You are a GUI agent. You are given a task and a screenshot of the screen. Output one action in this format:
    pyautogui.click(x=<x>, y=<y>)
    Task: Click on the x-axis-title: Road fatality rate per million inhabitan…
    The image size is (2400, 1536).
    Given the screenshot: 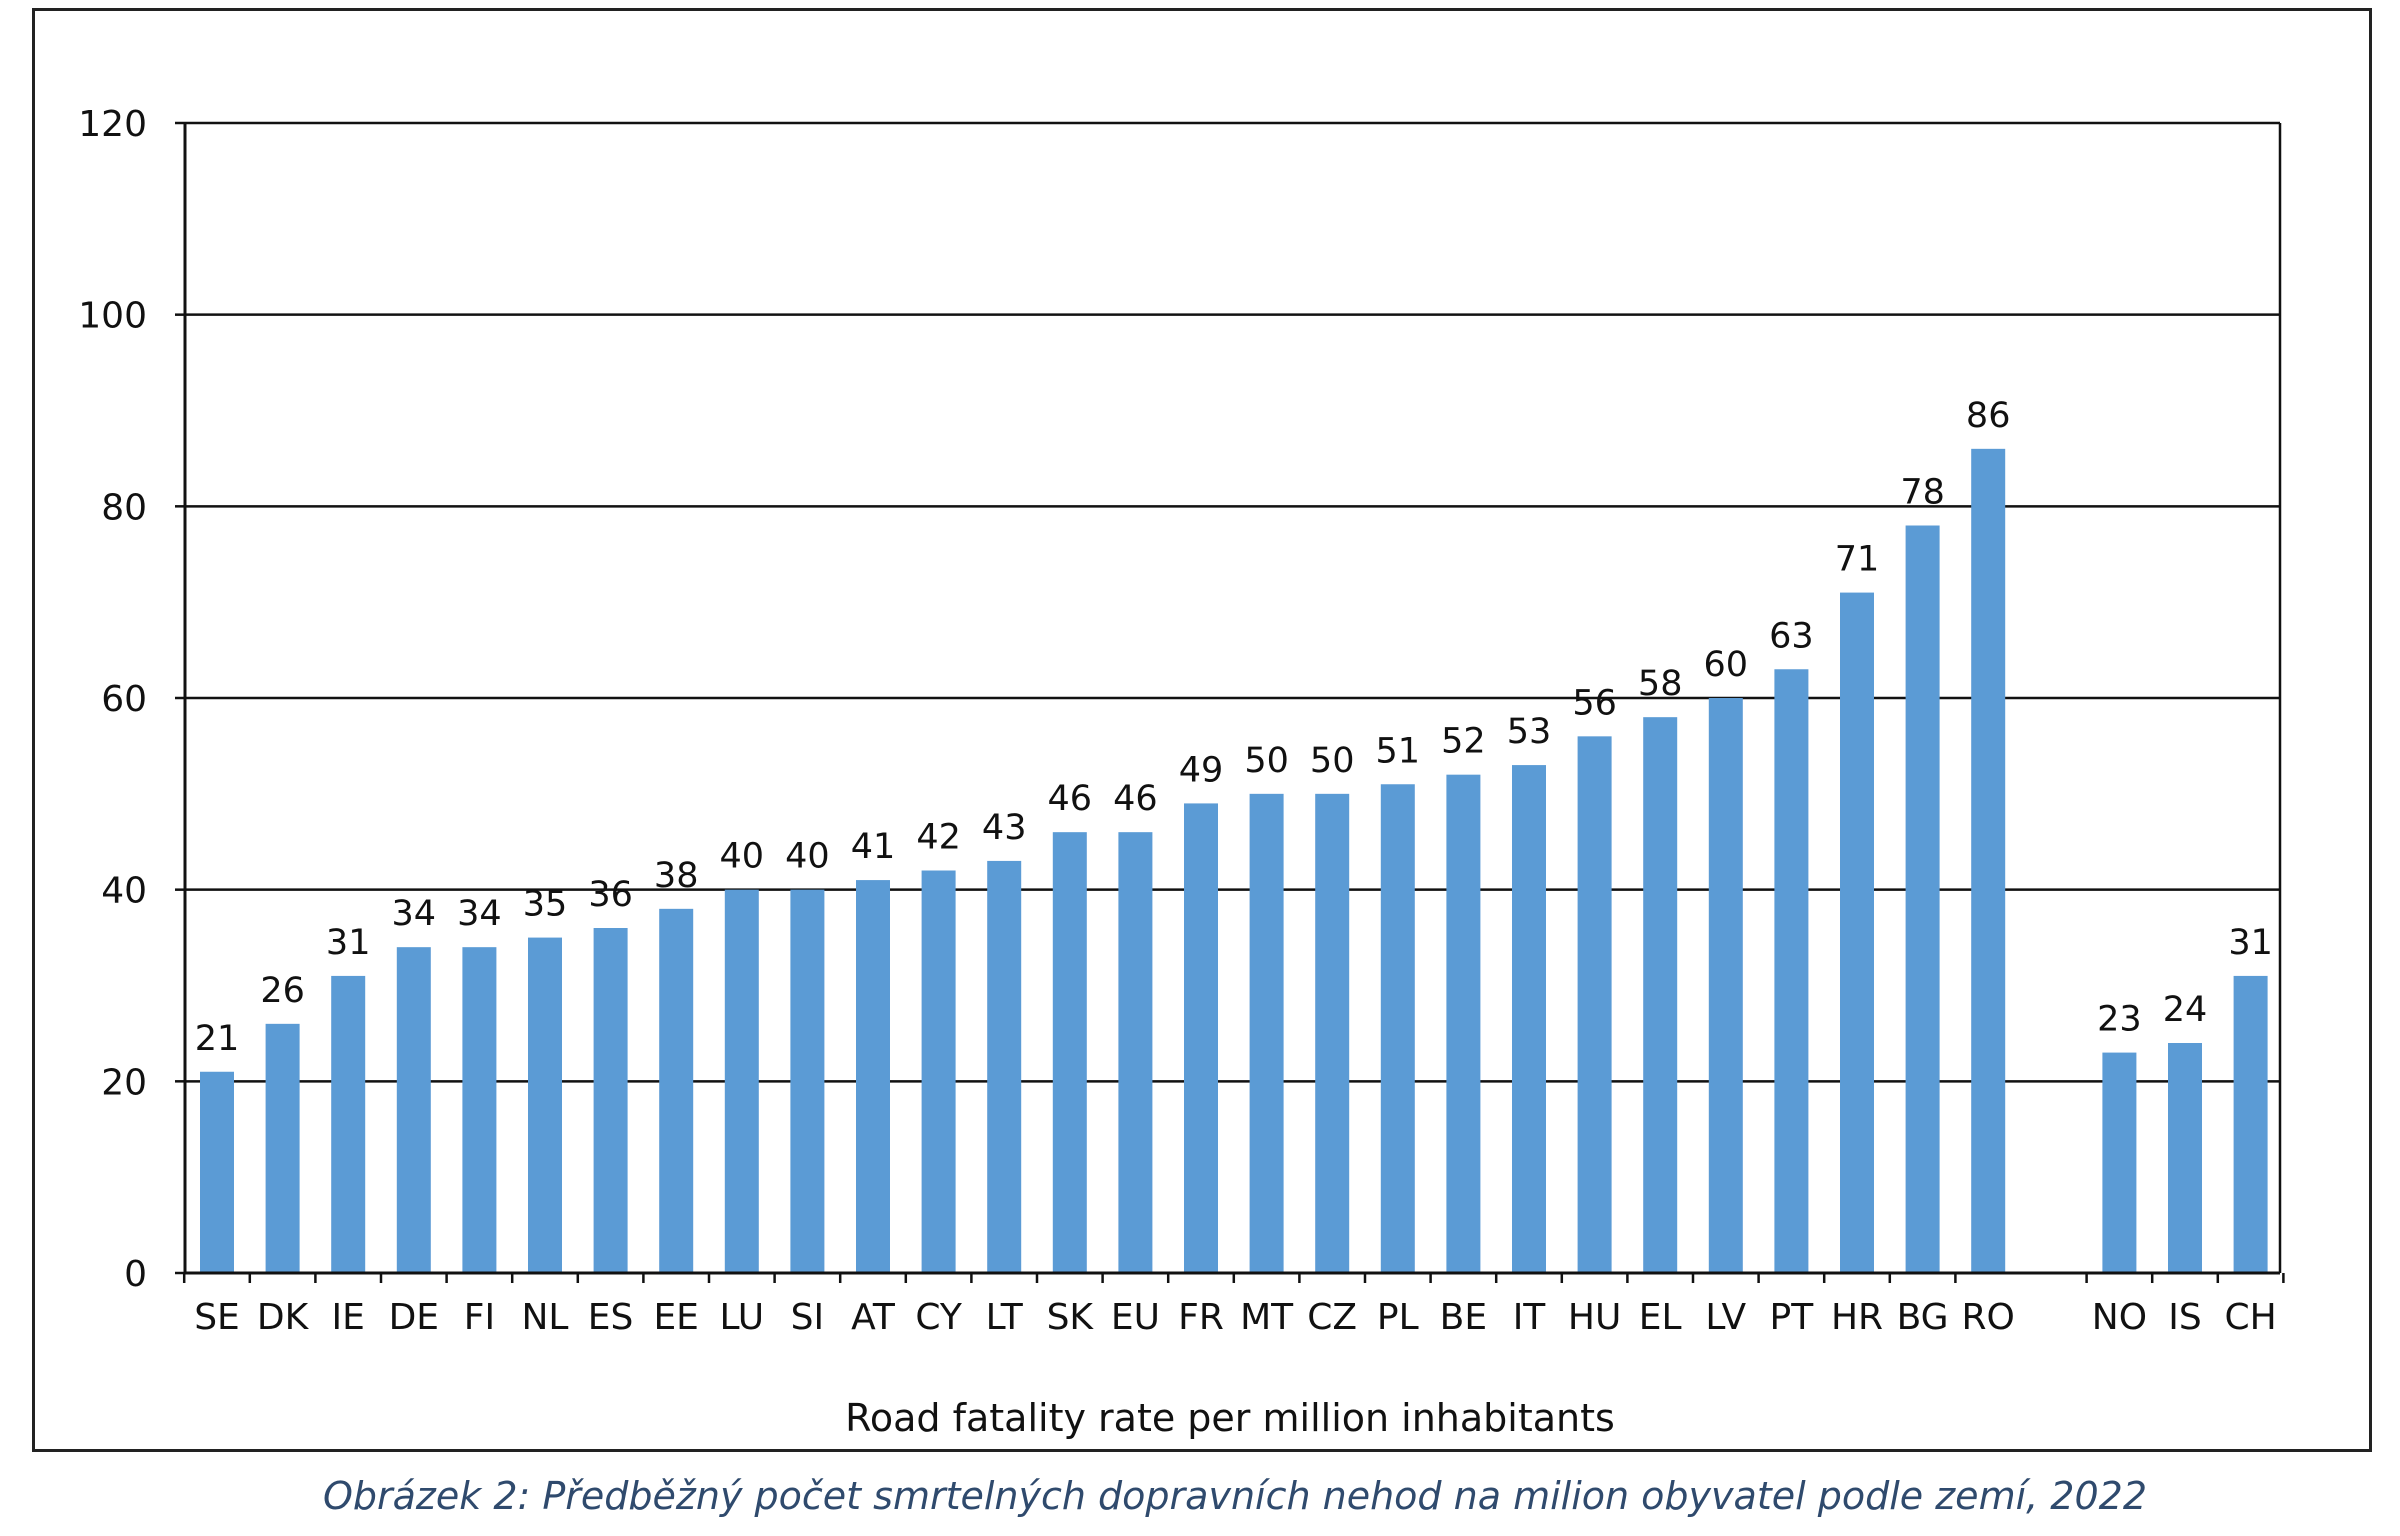 What is the action you would take?
    pyautogui.click(x=1230, y=1418)
    